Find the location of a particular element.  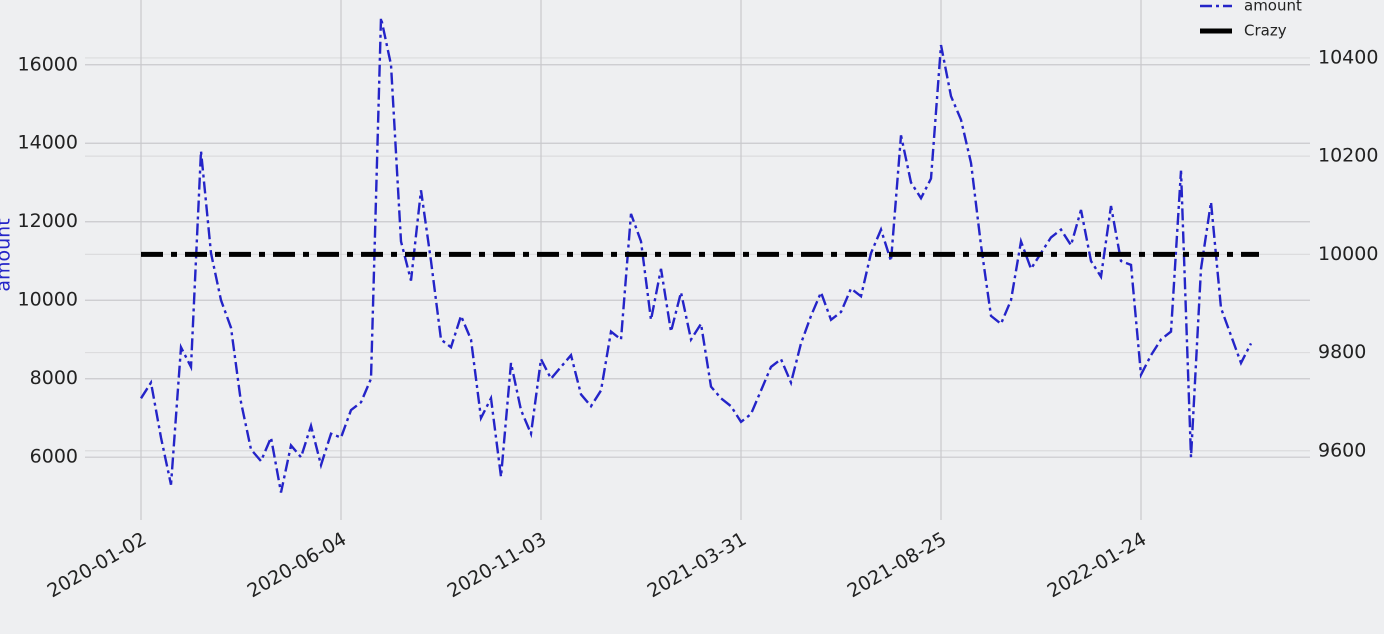

legend-label: amount is located at coordinates (1273, 7).